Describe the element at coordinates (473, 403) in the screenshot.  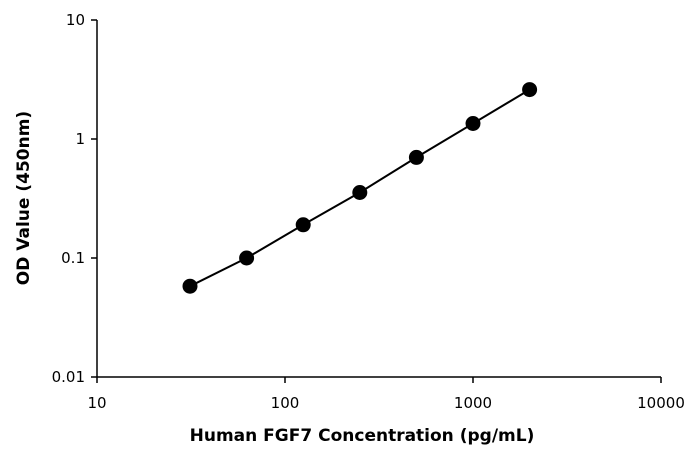
I see `x-tick-label: 1000` at that location.